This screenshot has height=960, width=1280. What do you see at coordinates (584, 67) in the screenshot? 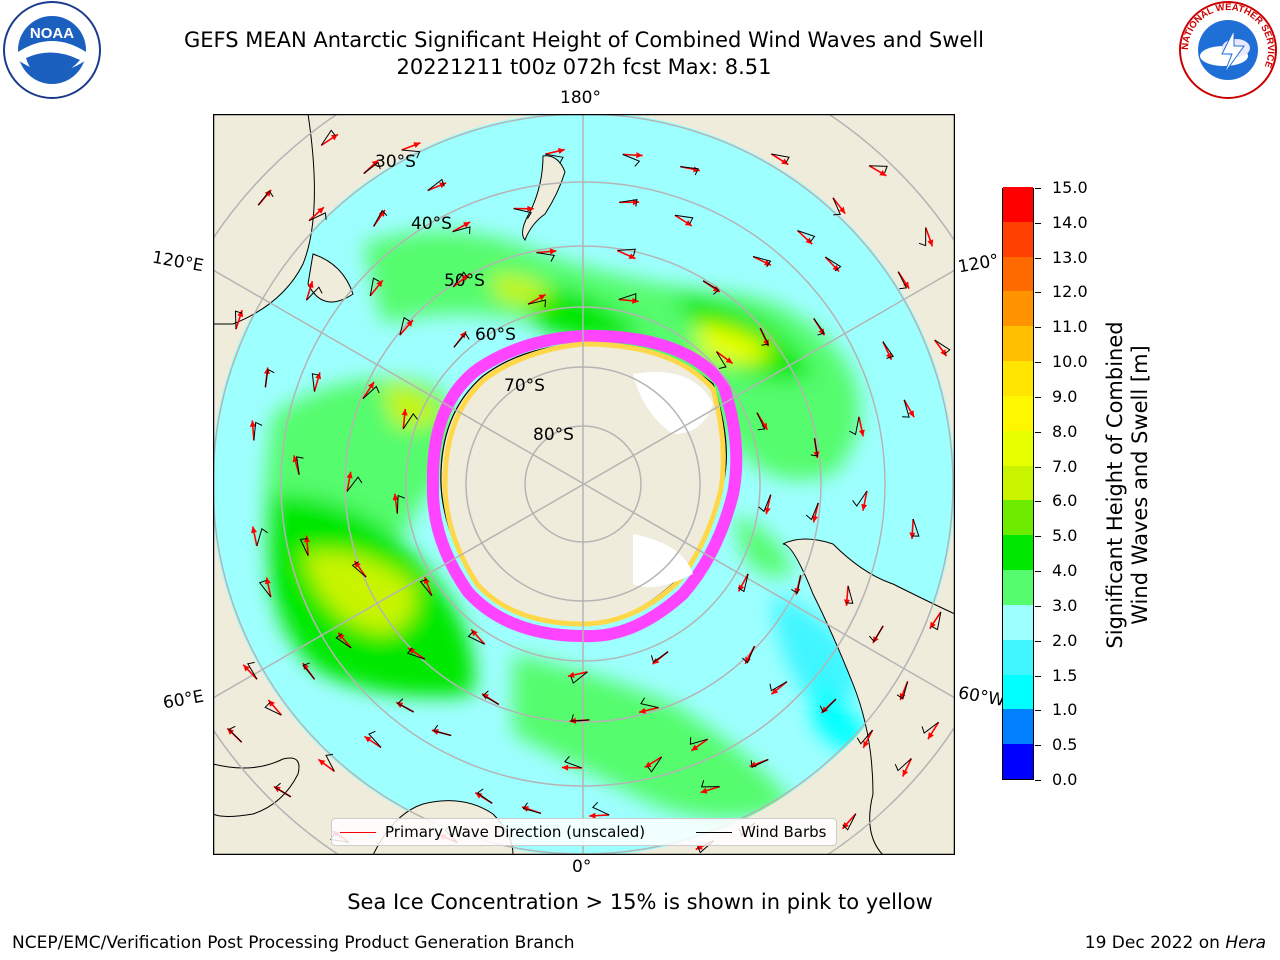
I see `chart-subtitle: 20221211 t00z 072h fcst Max: 8.51` at bounding box center [584, 67].